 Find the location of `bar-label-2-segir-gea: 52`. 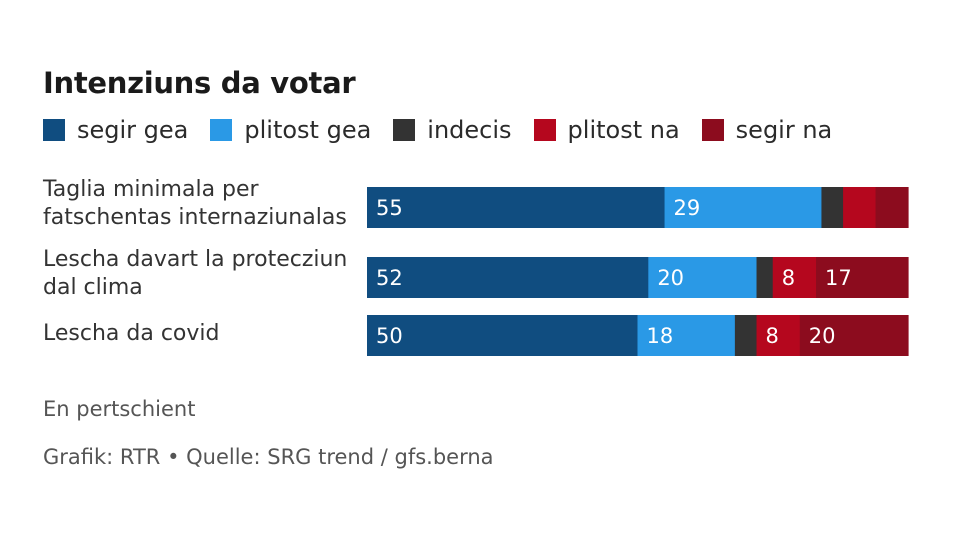

bar-label-2-segir-gea: 52 is located at coordinates (389, 278).